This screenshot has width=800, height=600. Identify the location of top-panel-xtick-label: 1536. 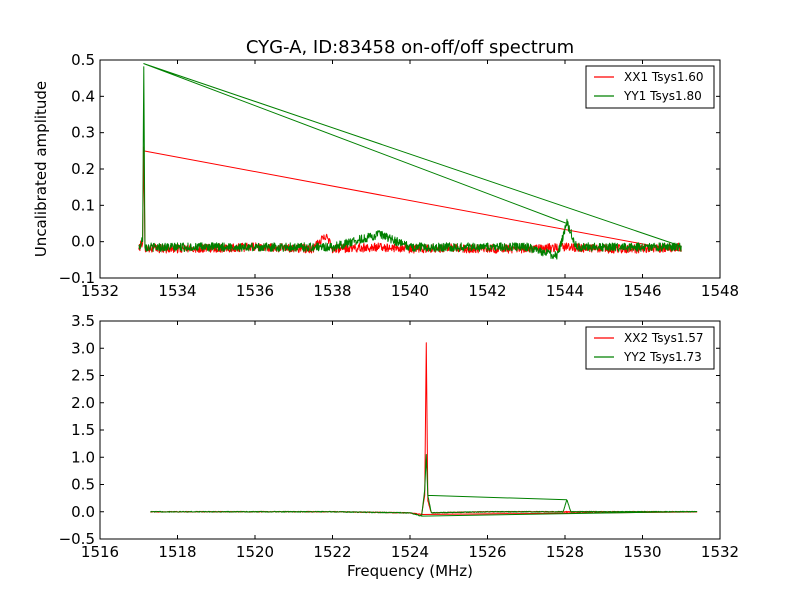
(255, 291).